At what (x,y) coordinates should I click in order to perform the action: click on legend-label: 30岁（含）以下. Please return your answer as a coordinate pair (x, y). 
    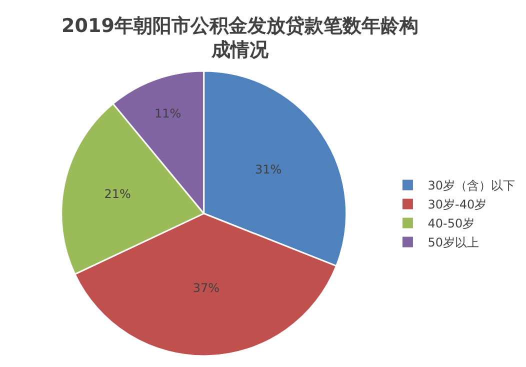
    Looking at the image, I should click on (471, 185).